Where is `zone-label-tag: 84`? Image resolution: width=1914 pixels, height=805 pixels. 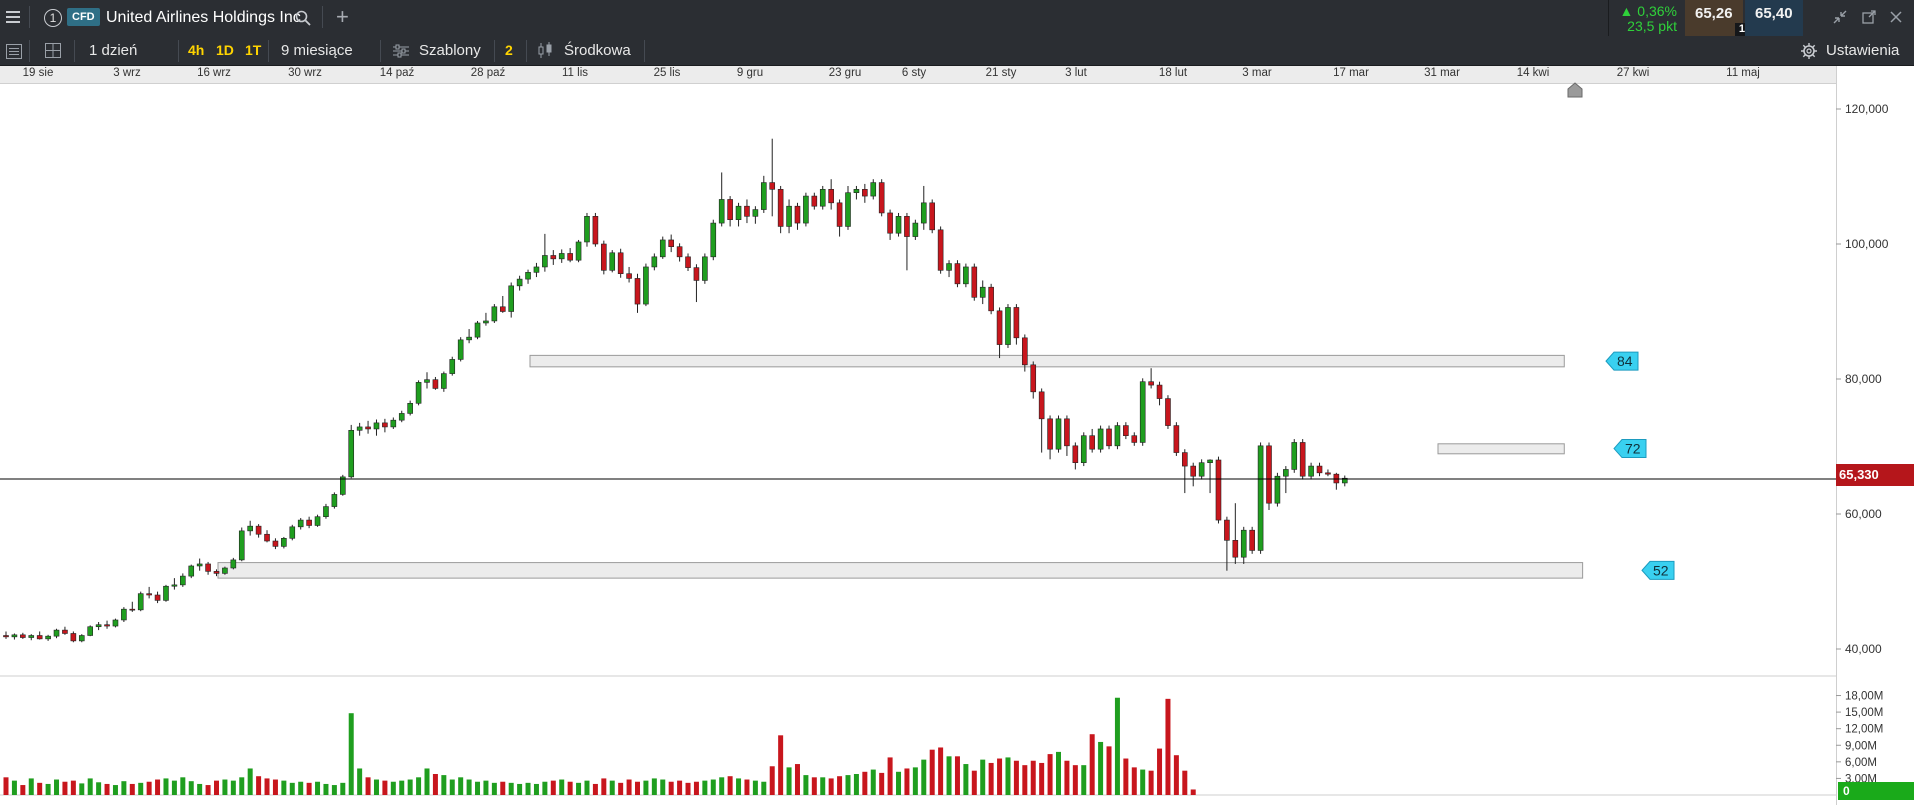 zone-label-tag: 84 is located at coordinates (1622, 361).